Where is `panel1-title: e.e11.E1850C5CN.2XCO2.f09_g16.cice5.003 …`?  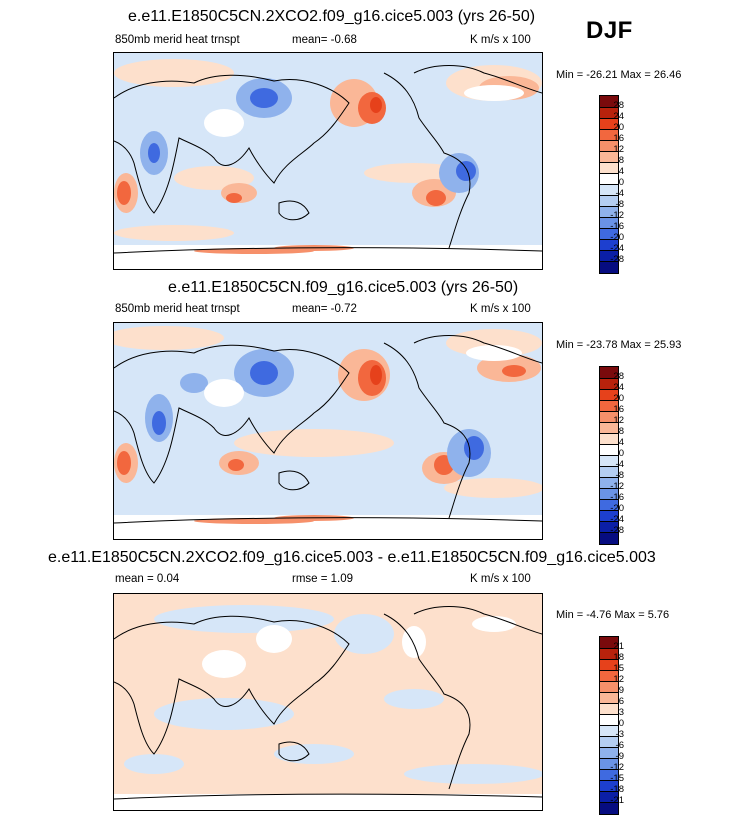
panel1-title: e.e11.E1850C5CN.2XCO2.f09_g16.cice5.003 … is located at coordinates (332, 16).